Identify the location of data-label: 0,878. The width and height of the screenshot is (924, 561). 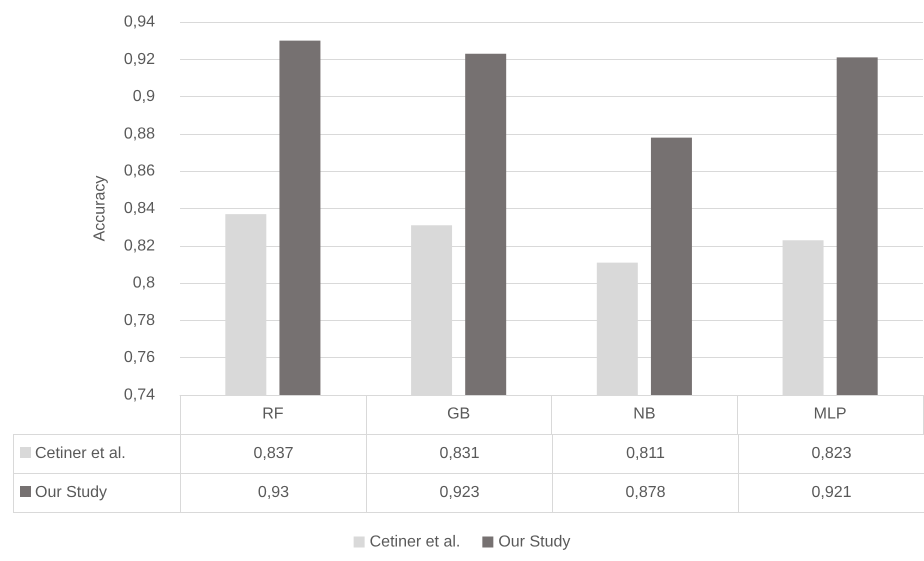
(645, 493).